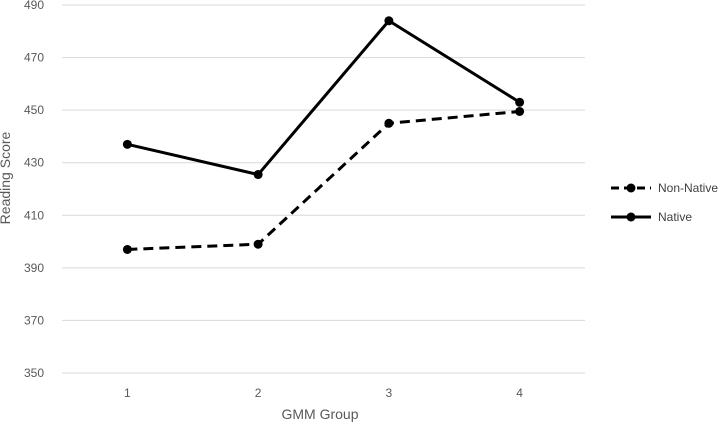 Image resolution: width=726 pixels, height=425 pixels. Describe the element at coordinates (34, 58) in the screenshot. I see `y-tick-label: 470` at that location.